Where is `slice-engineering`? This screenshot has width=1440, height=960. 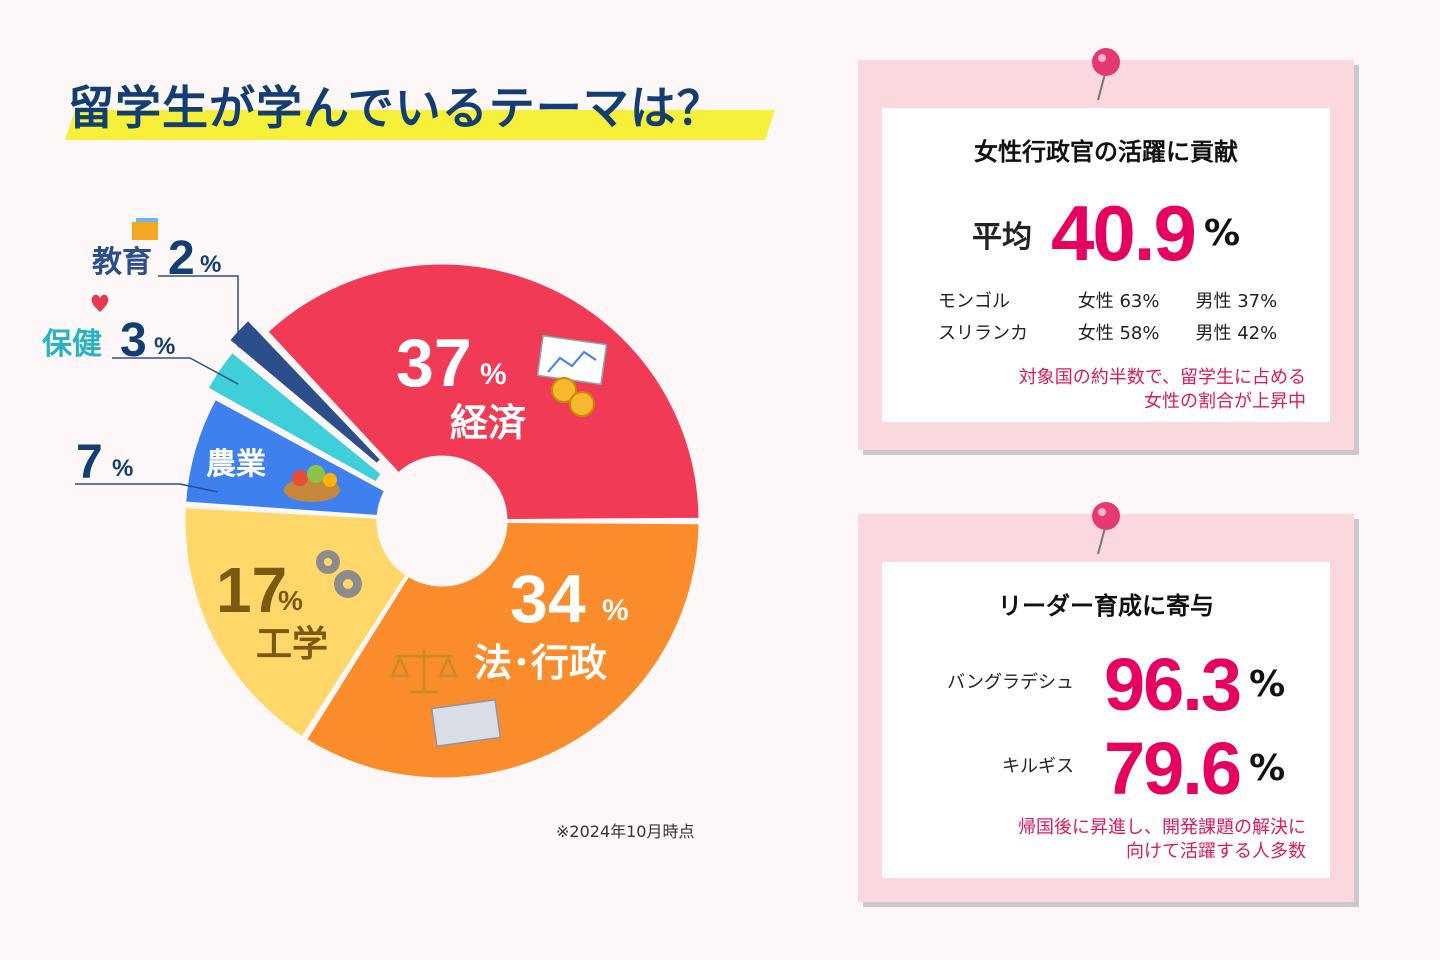
slice-engineering is located at coordinates (296, 622).